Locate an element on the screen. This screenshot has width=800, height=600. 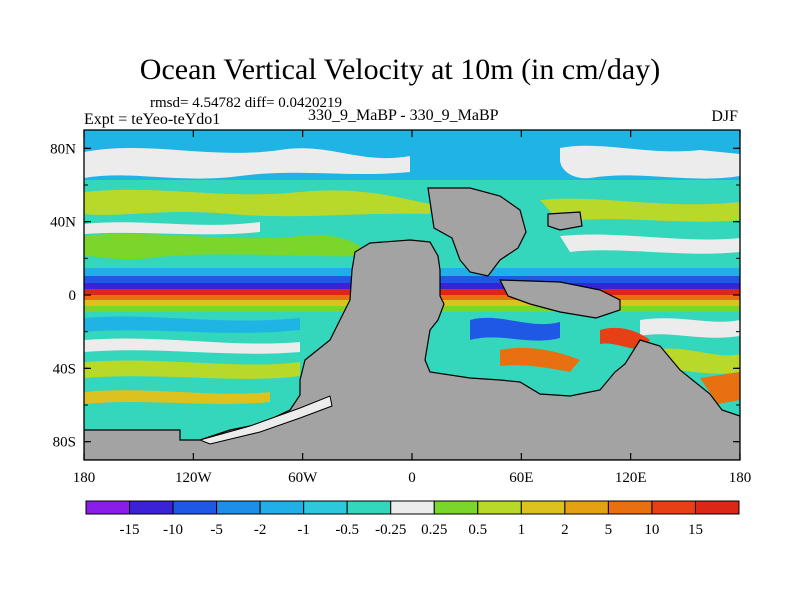
north-pacific-white is located at coordinates (650, 244).